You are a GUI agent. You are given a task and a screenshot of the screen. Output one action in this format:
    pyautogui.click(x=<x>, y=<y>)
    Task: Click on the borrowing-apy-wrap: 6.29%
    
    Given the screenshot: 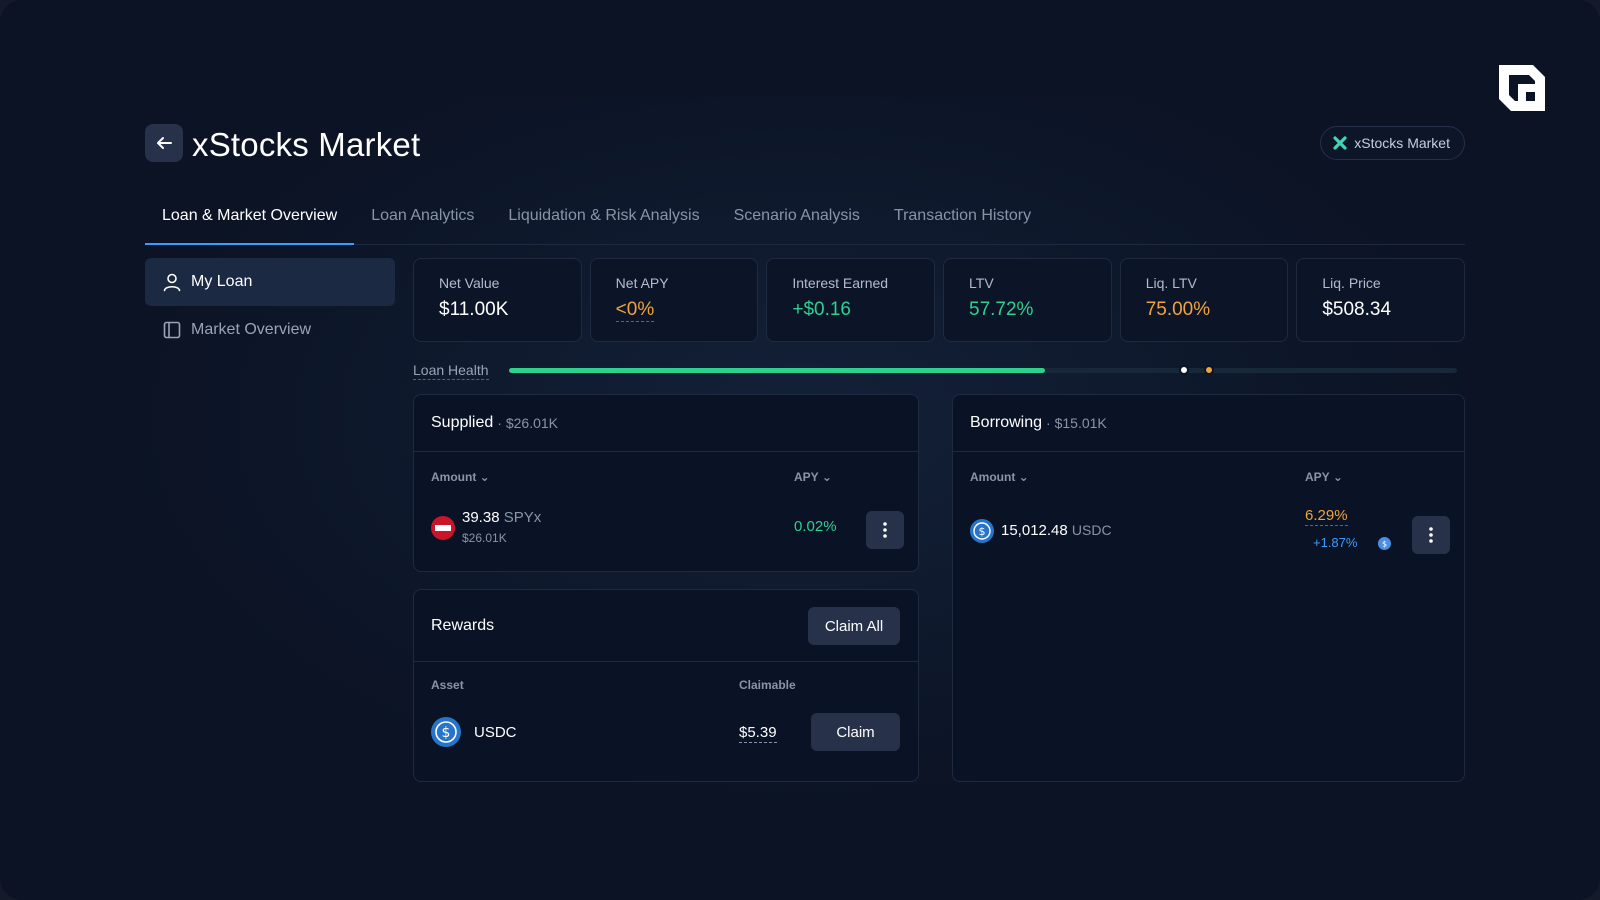 What is the action you would take?
    pyautogui.click(x=1326, y=516)
    